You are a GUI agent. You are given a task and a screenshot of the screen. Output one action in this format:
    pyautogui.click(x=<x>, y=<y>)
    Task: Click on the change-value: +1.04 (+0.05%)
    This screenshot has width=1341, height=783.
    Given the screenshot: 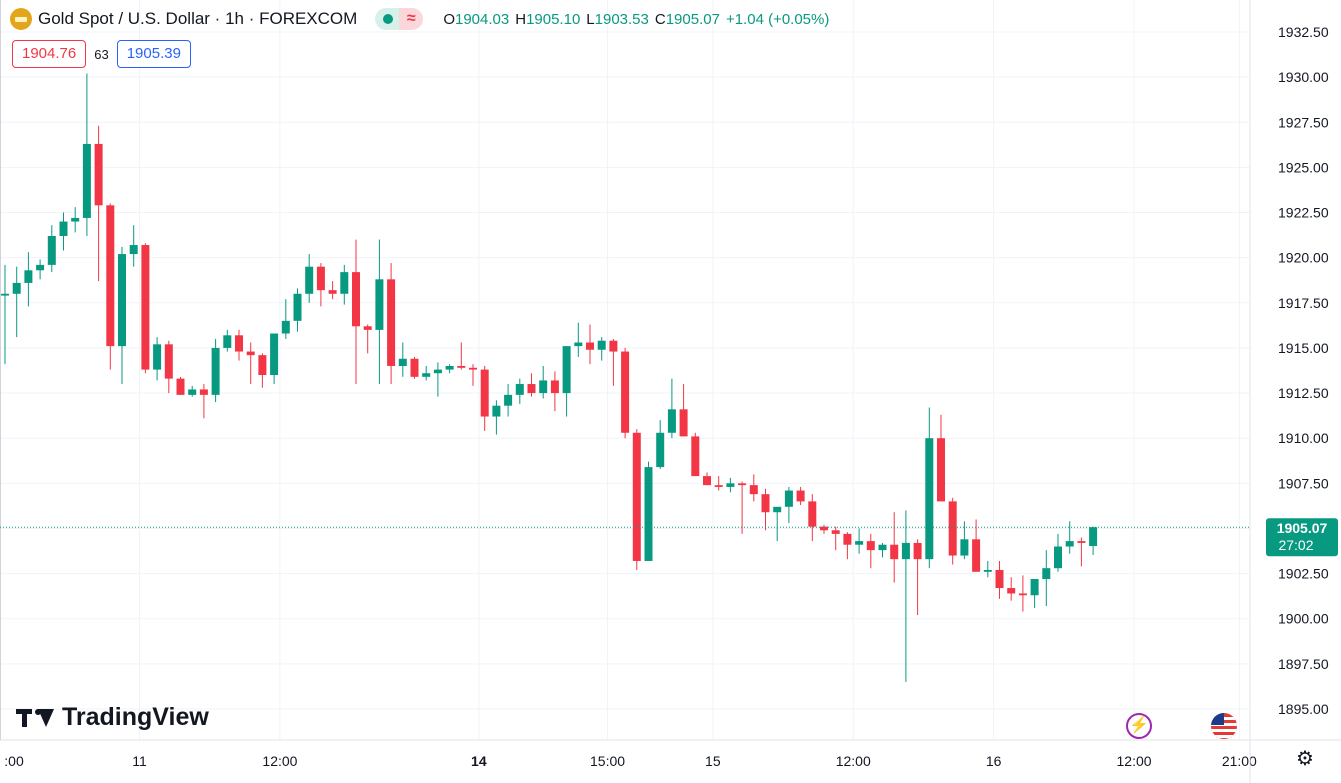 What is the action you would take?
    pyautogui.click(x=777, y=19)
    